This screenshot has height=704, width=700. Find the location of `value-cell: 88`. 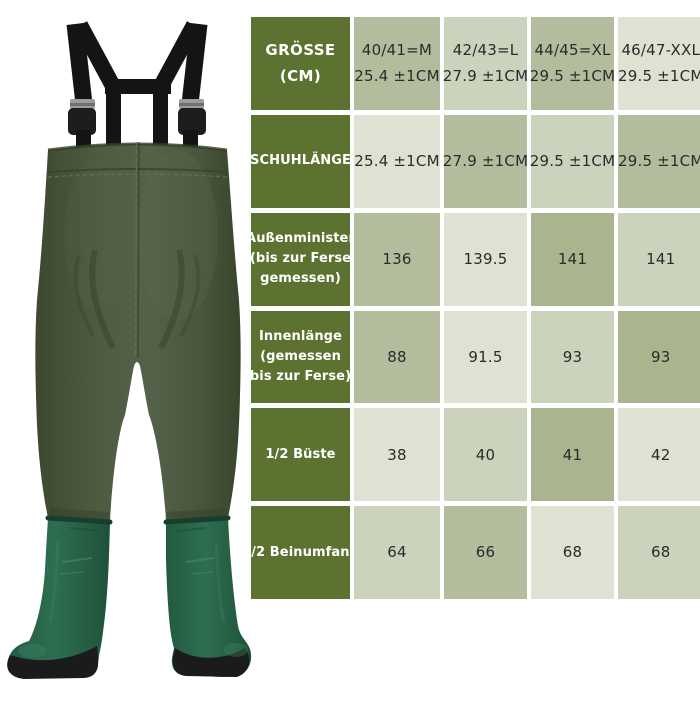

value-cell: 88 is located at coordinates (397, 357).